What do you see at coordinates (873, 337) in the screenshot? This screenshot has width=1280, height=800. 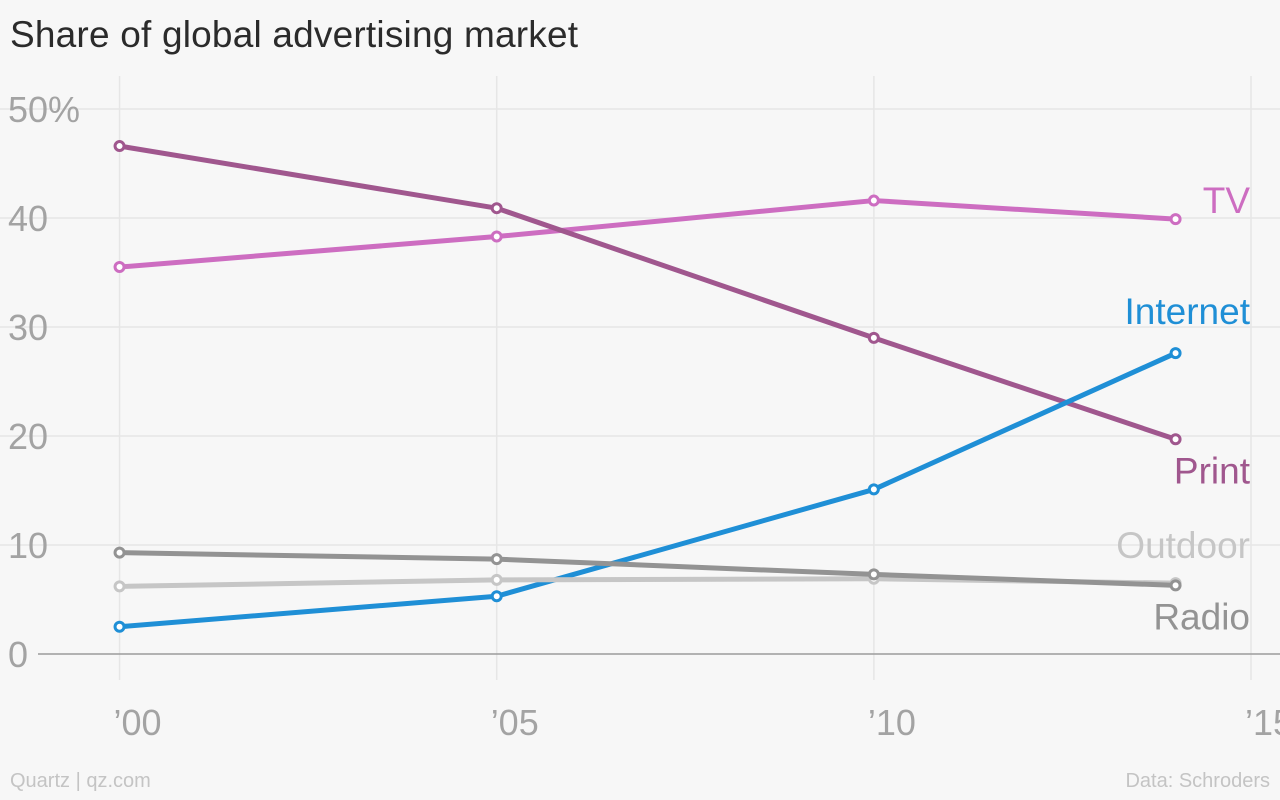 I see `point-print-2010` at bounding box center [873, 337].